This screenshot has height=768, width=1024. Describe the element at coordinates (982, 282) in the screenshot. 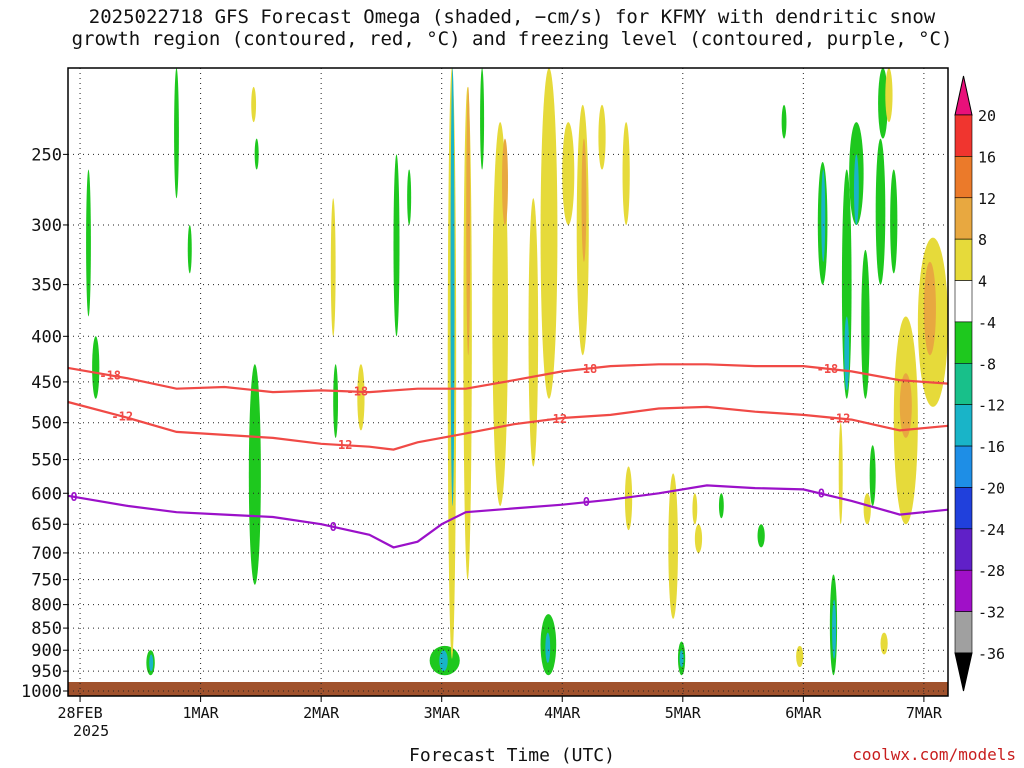

I see `colorbar-label: 4` at that location.